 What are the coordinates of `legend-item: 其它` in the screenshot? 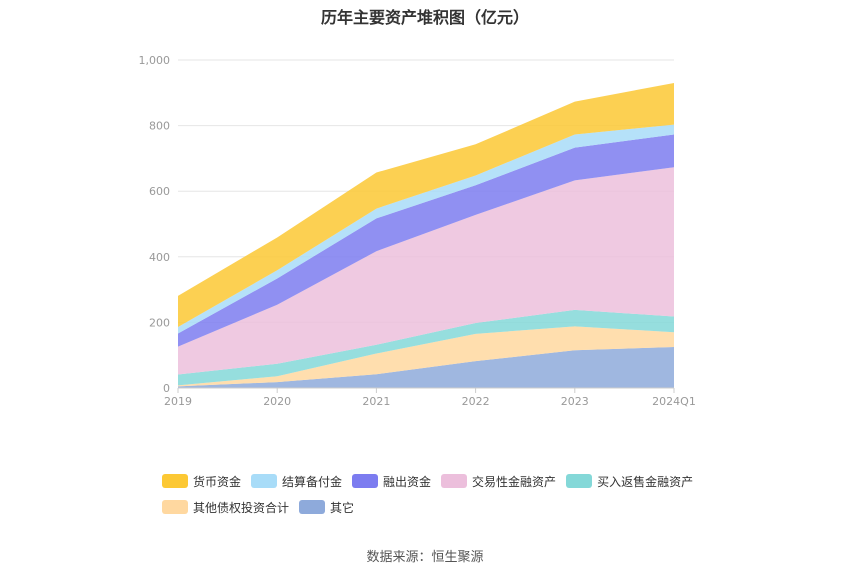 It's located at (326, 507).